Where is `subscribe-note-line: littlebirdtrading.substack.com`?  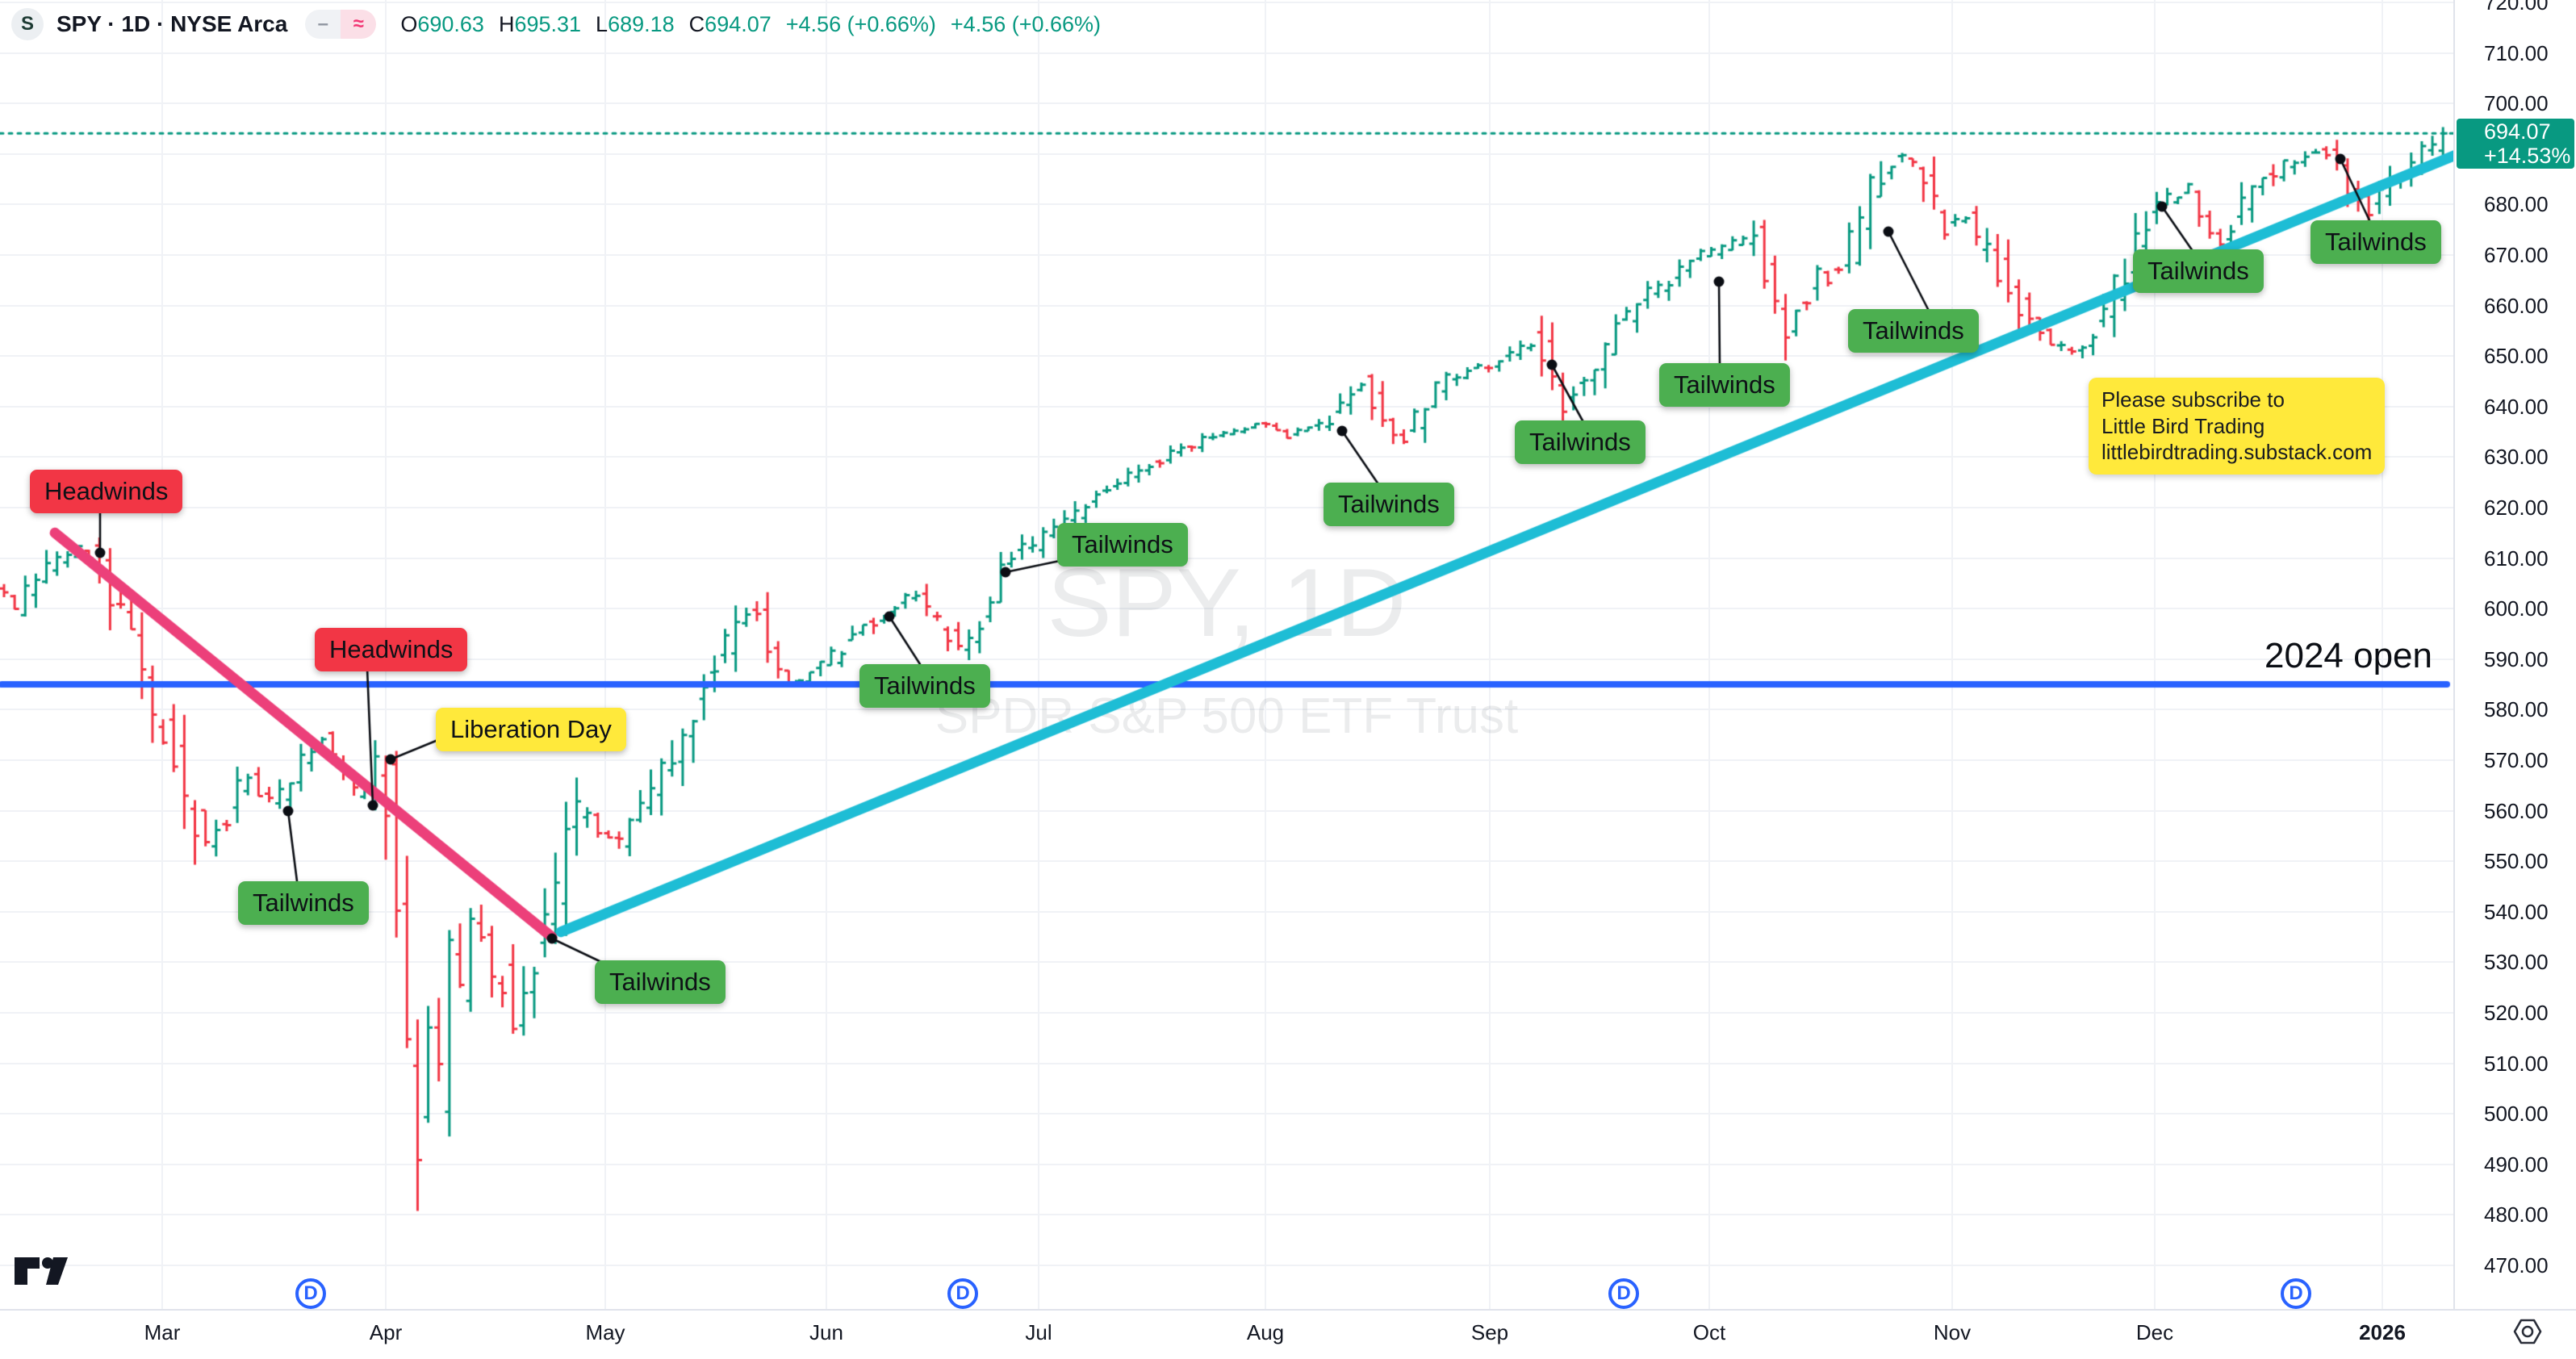
subscribe-note-line: littlebirdtrading.substack.com is located at coordinates (2237, 452).